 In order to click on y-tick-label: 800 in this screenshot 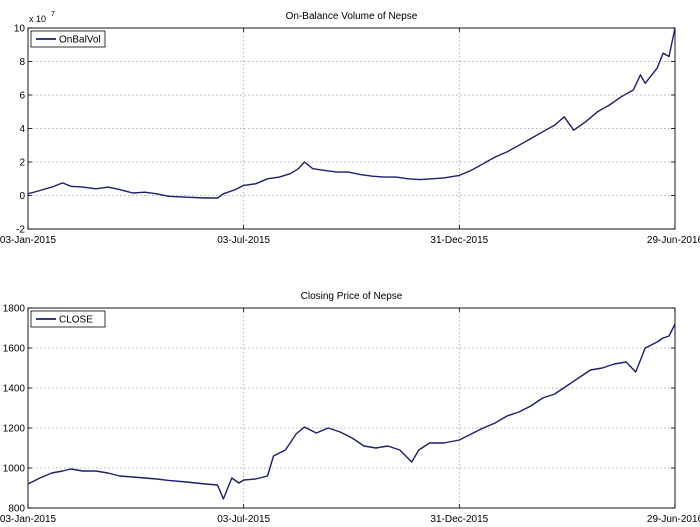, I will do `click(16, 509)`.